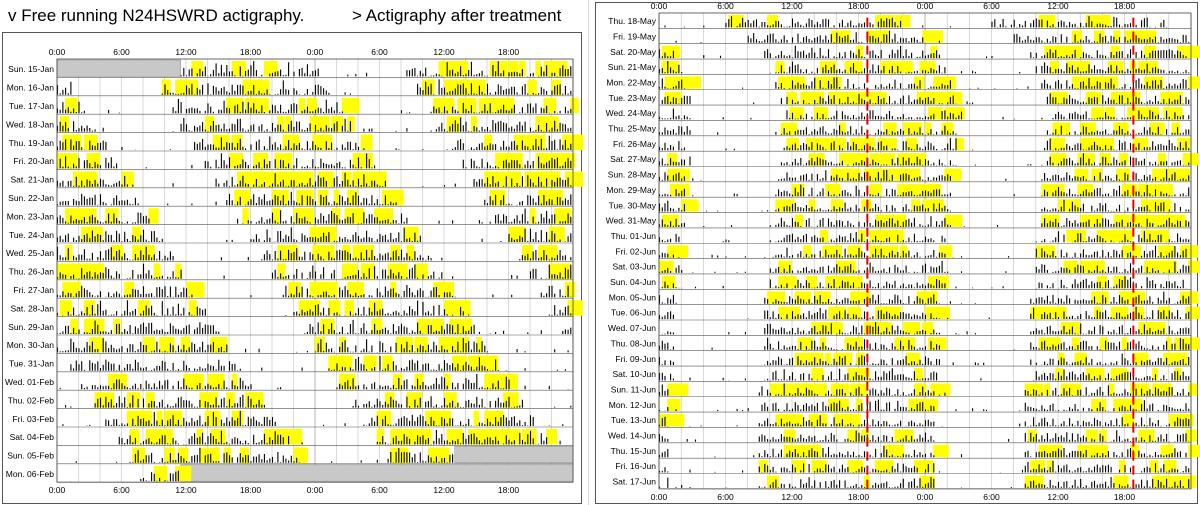 This screenshot has width=1200, height=505. I want to click on row-label: Mon. 30-Jan, so click(31, 345).